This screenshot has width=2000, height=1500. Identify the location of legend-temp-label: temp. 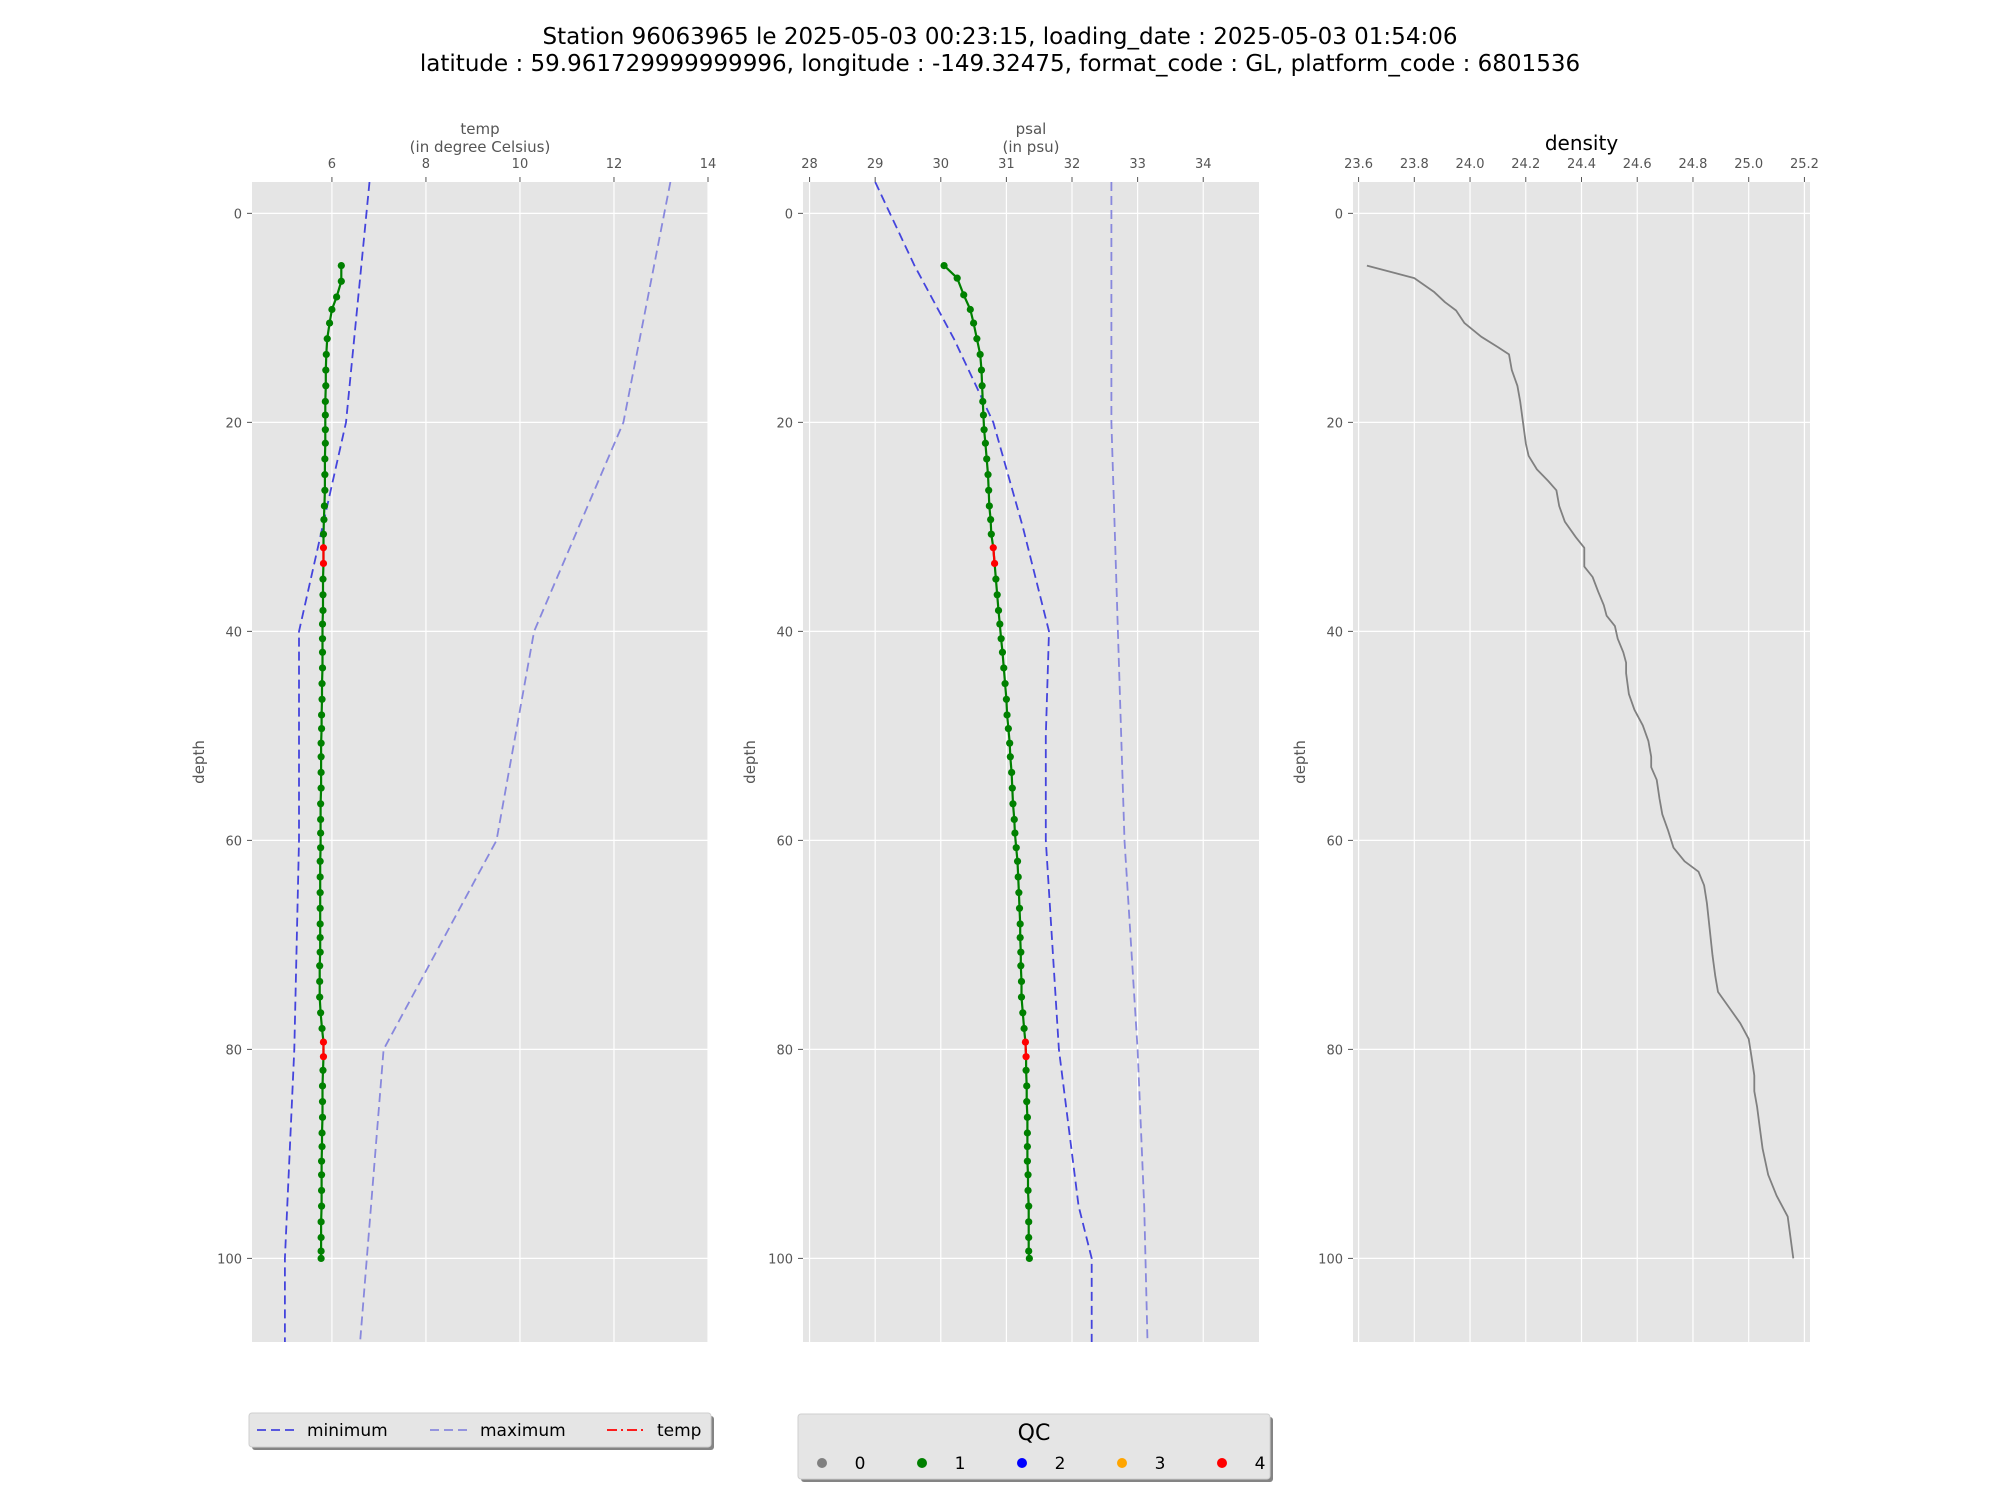
(679, 1431).